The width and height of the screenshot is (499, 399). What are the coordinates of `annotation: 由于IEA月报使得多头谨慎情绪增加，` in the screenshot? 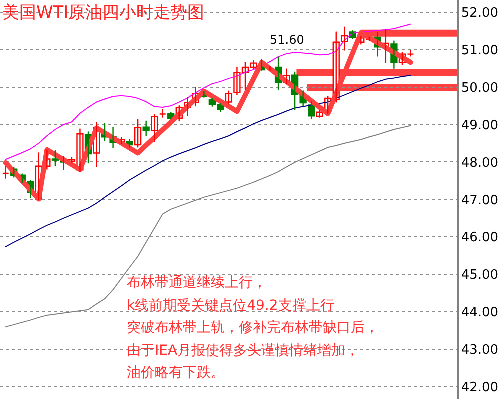 It's located at (243, 351).